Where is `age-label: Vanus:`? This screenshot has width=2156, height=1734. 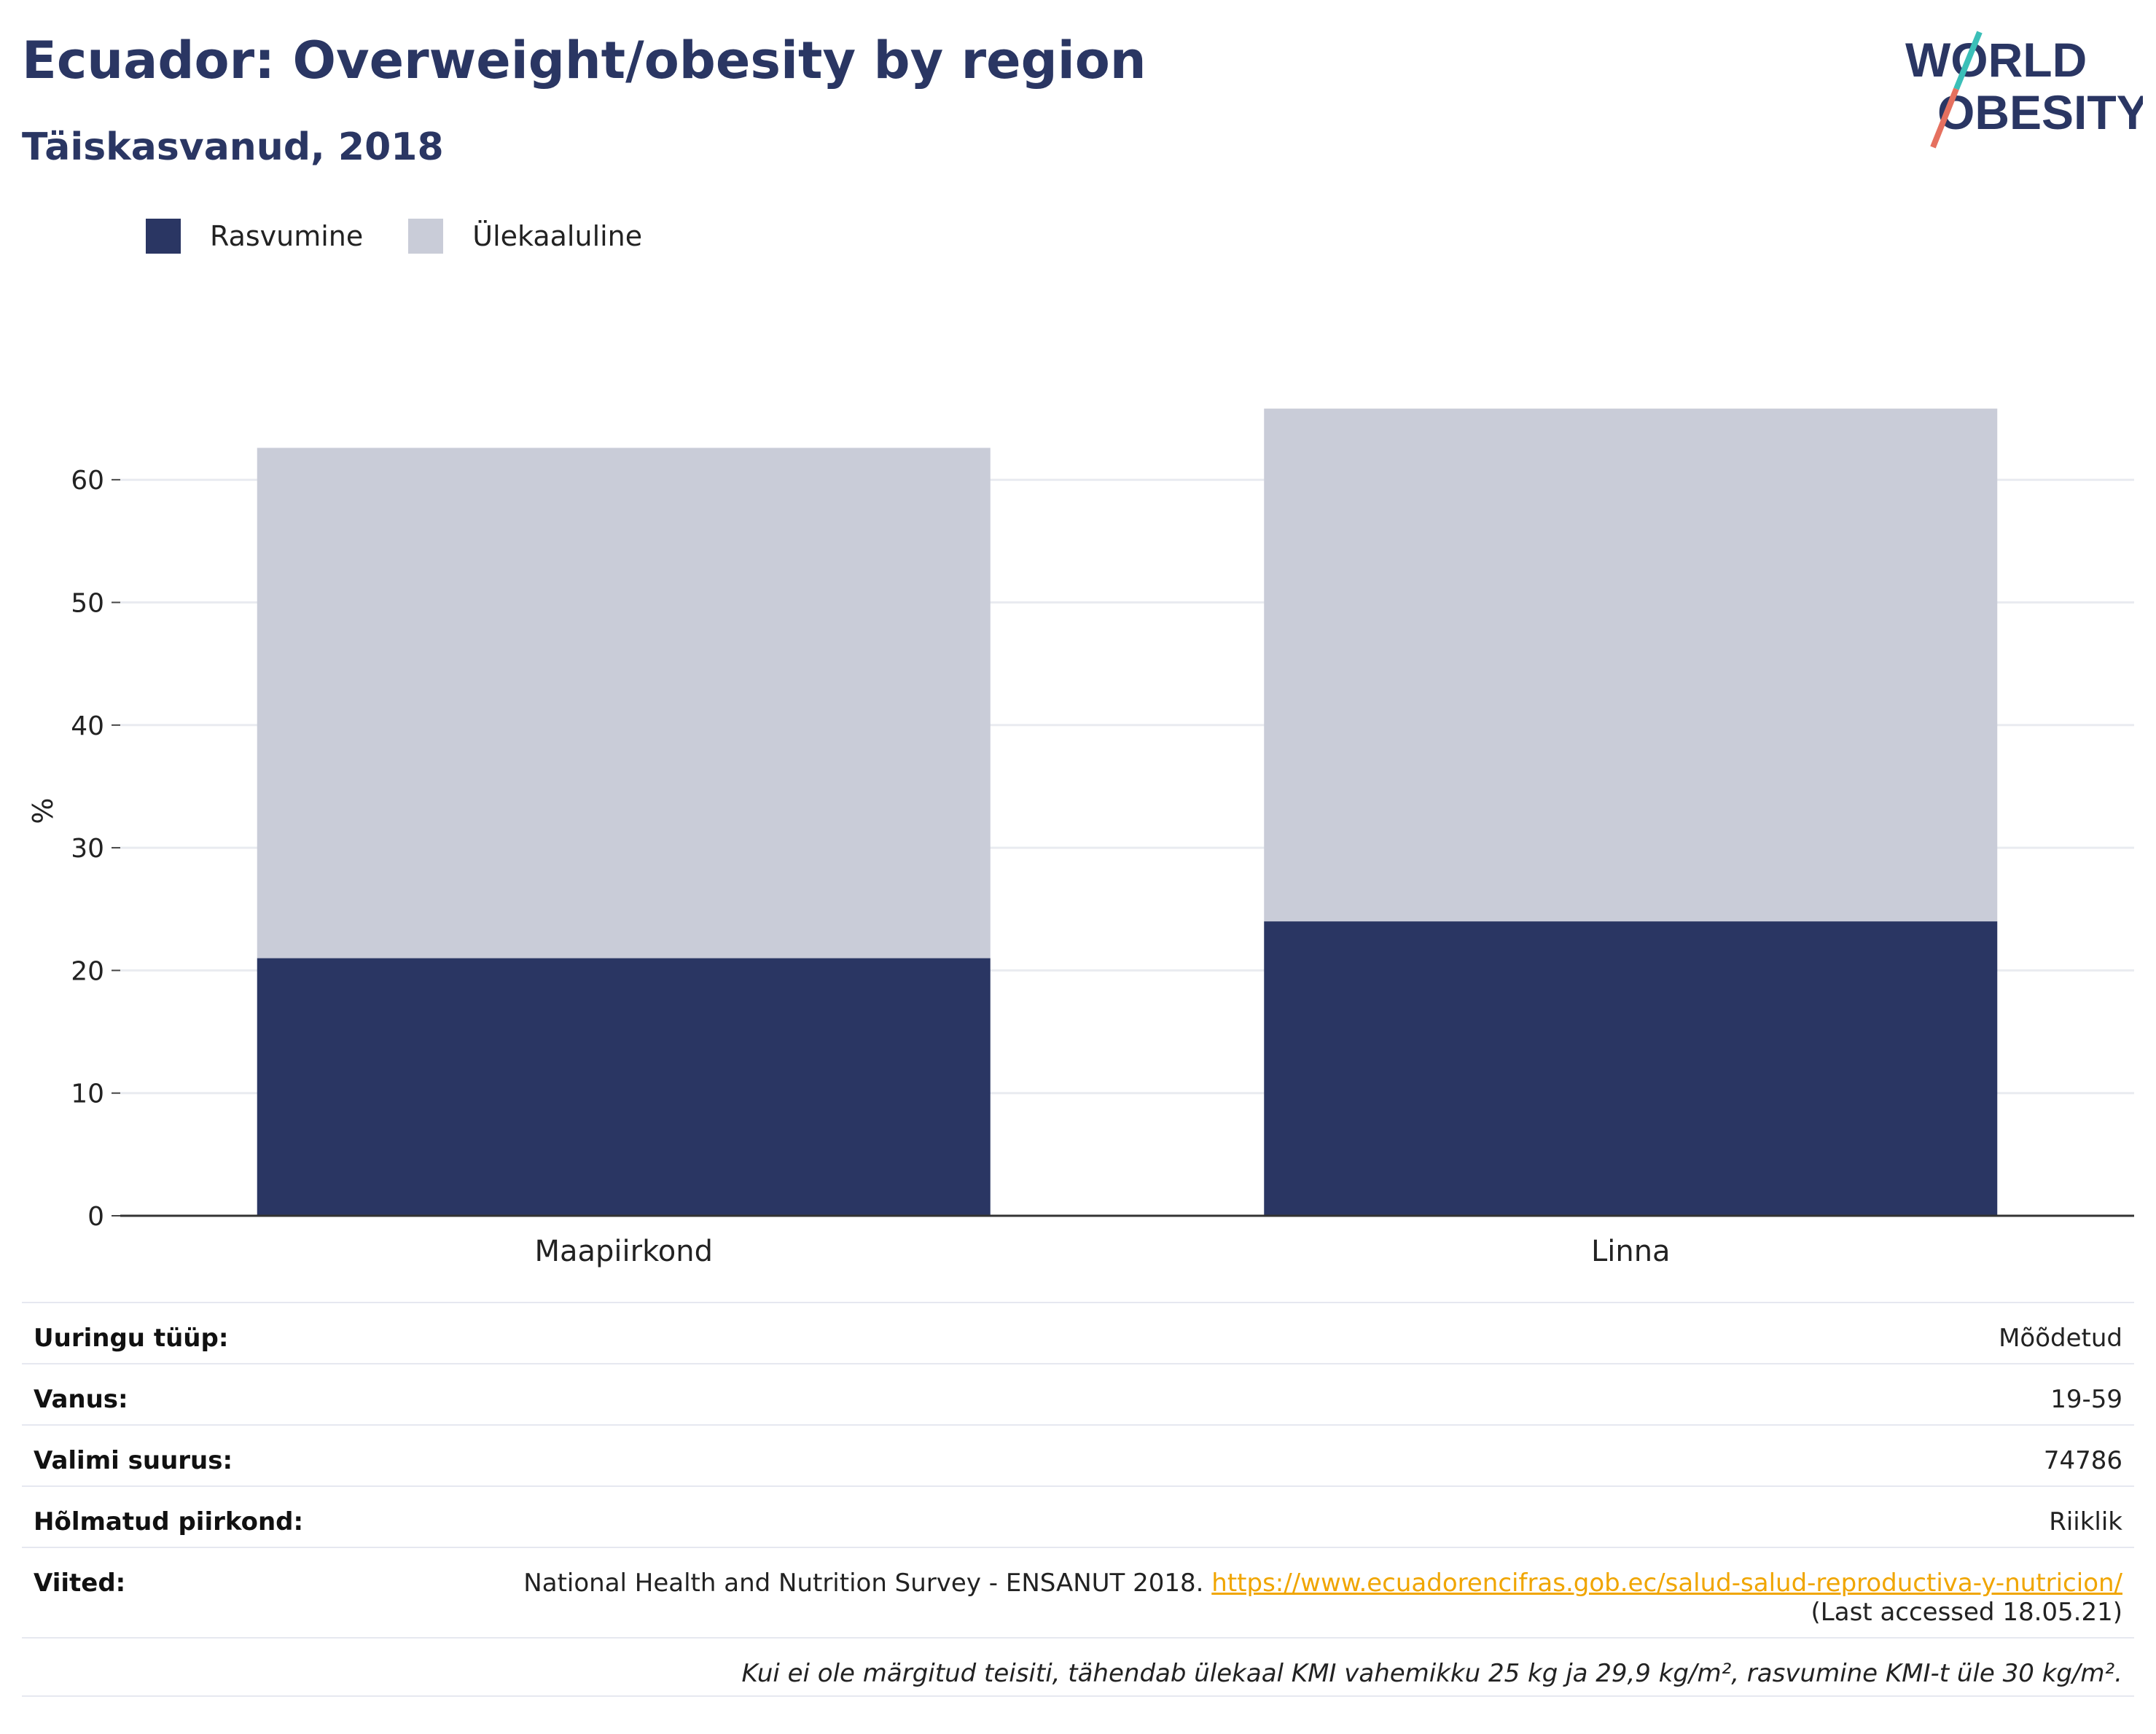
age-label: Vanus: is located at coordinates (81, 1399).